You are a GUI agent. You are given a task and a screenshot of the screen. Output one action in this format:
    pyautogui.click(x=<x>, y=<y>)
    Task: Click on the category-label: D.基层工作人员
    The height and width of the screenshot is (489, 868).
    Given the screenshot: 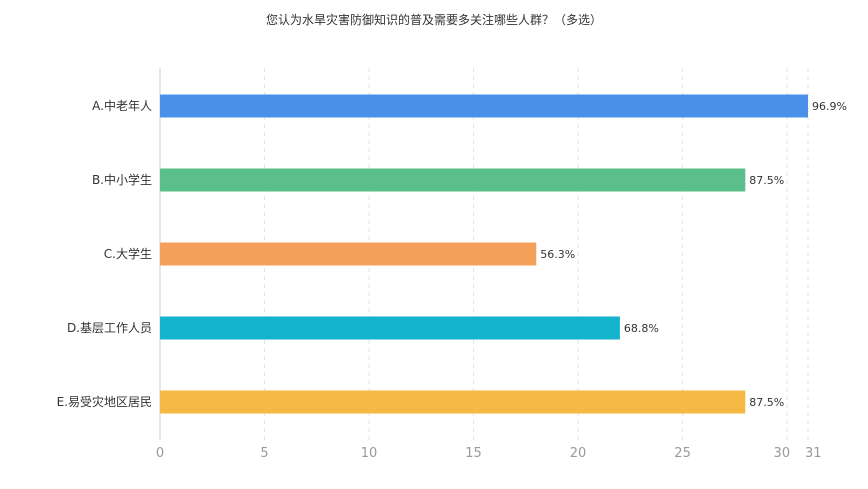 What is the action you would take?
    pyautogui.click(x=109, y=328)
    